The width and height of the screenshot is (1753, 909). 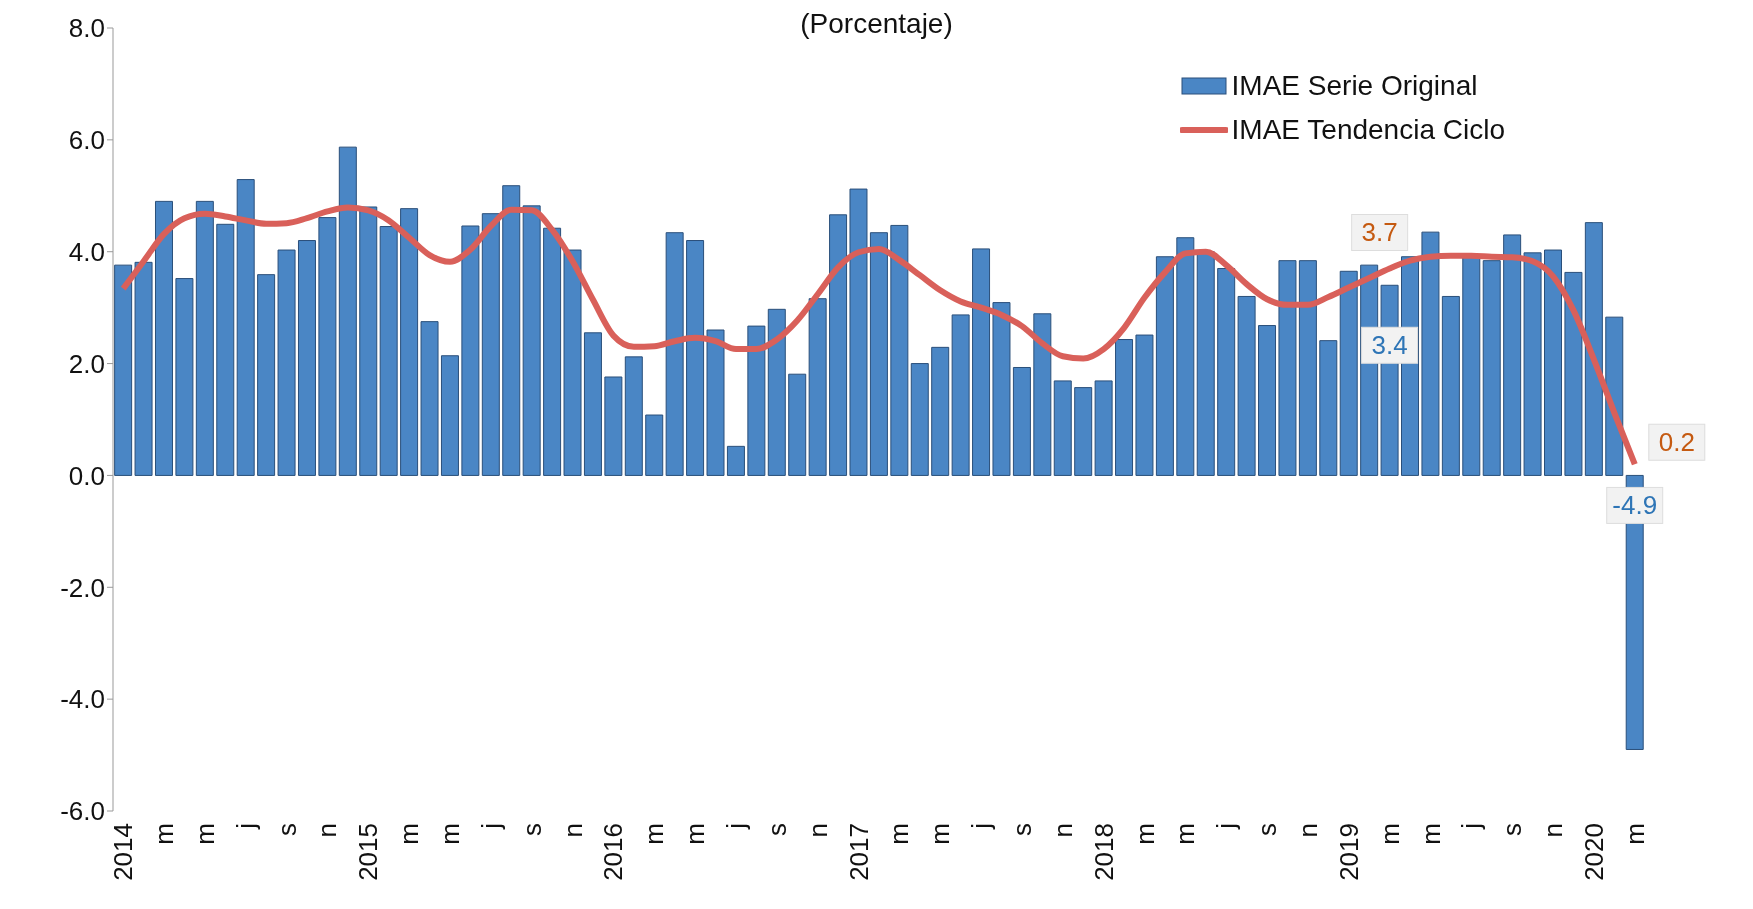 What do you see at coordinates (1354, 86) in the screenshot?
I see `legend-label: IMAE Serie Original` at bounding box center [1354, 86].